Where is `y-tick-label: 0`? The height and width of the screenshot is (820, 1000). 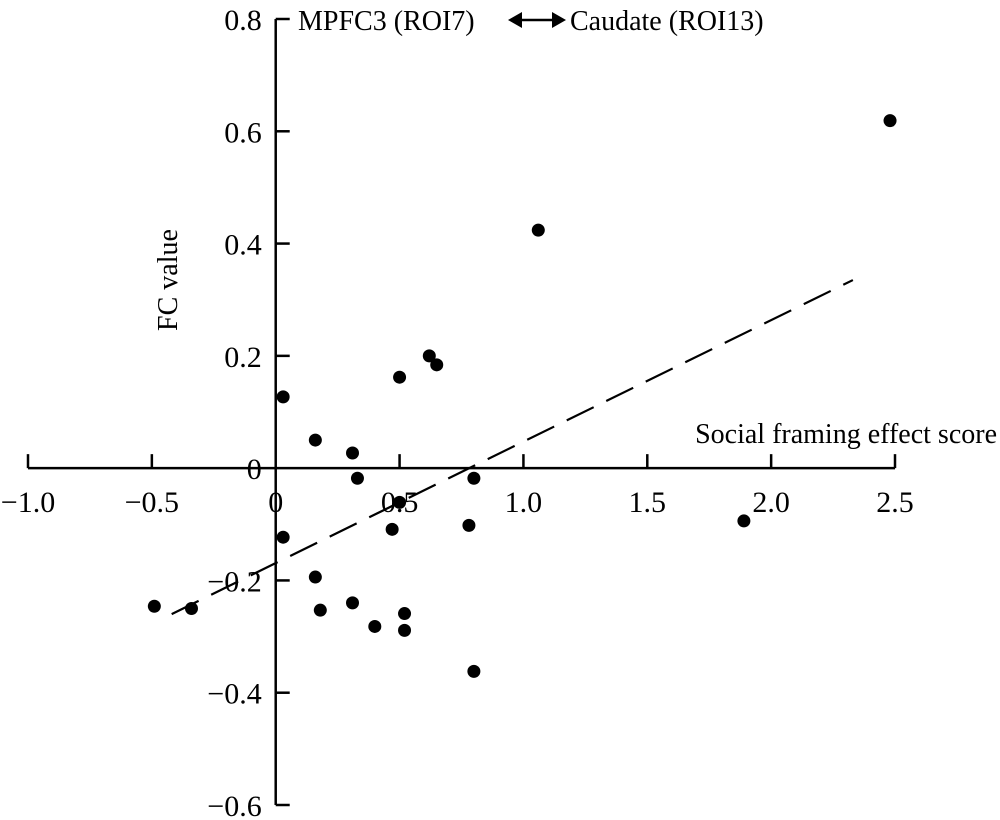 y-tick-label: 0 is located at coordinates (254, 469).